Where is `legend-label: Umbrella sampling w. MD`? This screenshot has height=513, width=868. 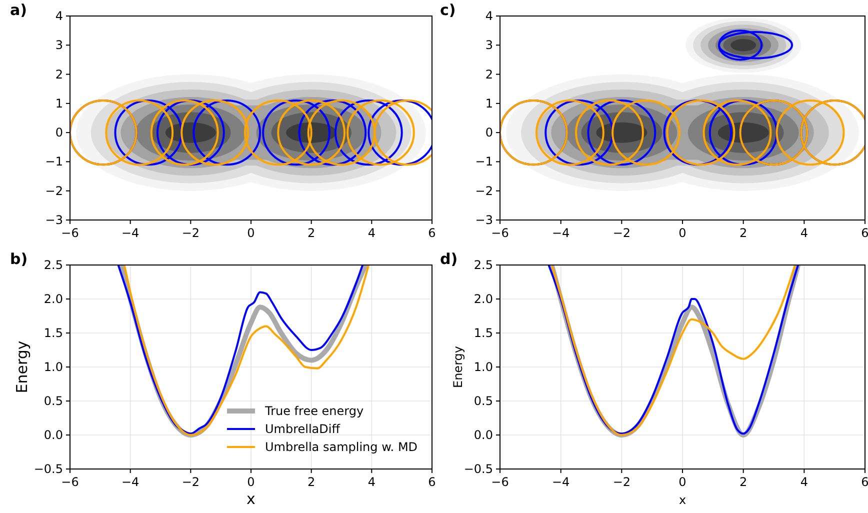
legend-label: Umbrella sampling w. MD is located at coordinates (341, 447).